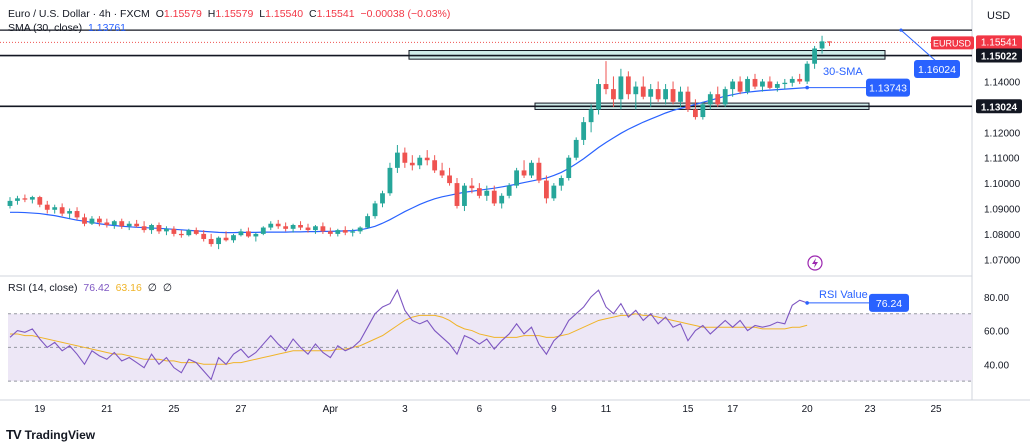 The width and height of the screenshot is (1030, 448). I want to click on eurusd-label-bg, so click(952, 43).